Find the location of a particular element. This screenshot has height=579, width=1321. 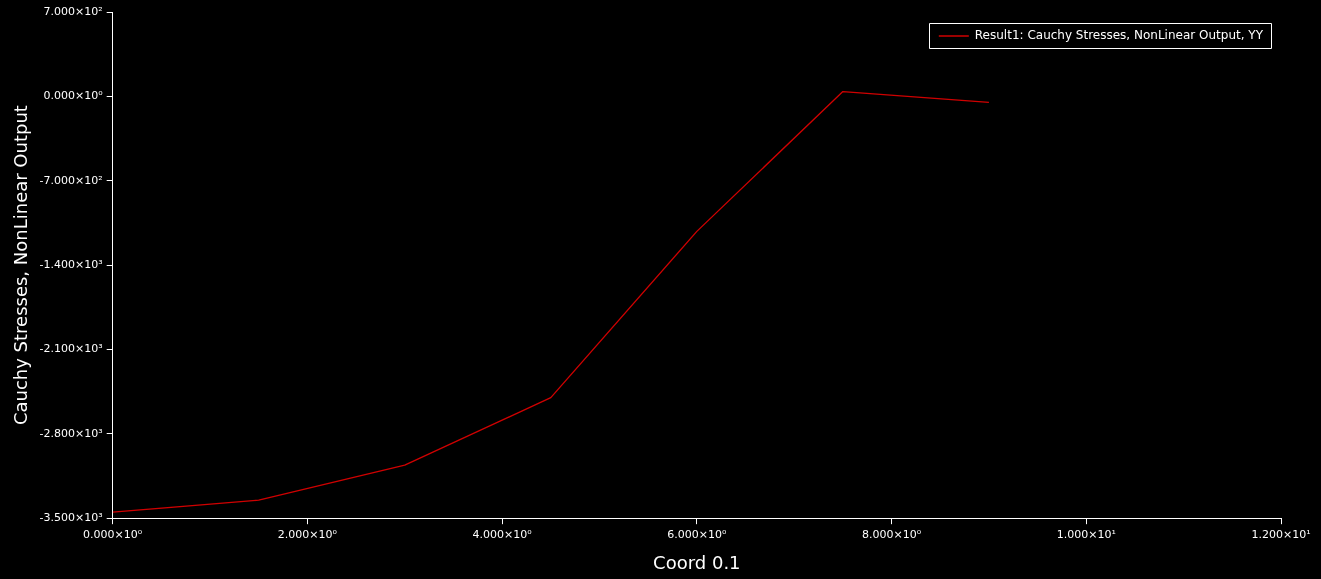

x-tick-label: 2.000×10⁰ is located at coordinates (307, 534).